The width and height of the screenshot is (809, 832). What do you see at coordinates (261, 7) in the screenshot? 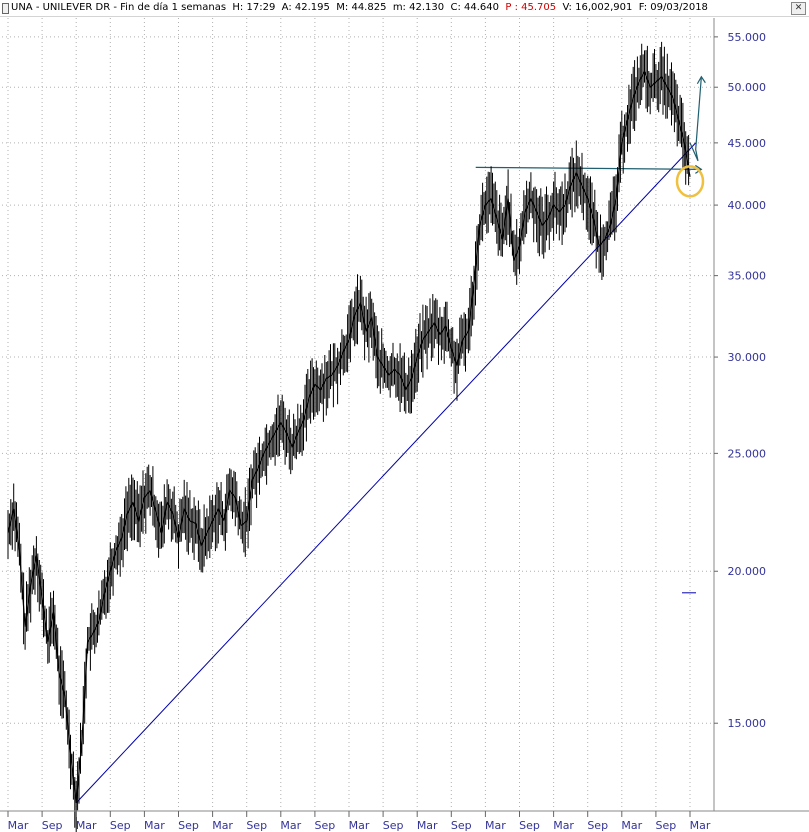
I see `h-value: 17:29` at bounding box center [261, 7].